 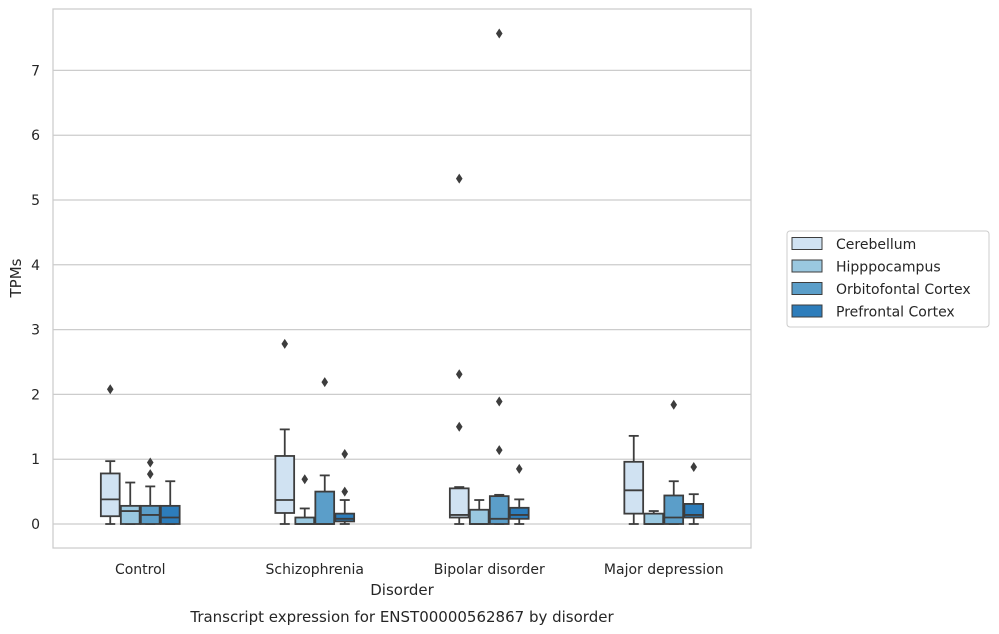 I want to click on legend-label-0: Cerebellum, so click(x=876, y=245).